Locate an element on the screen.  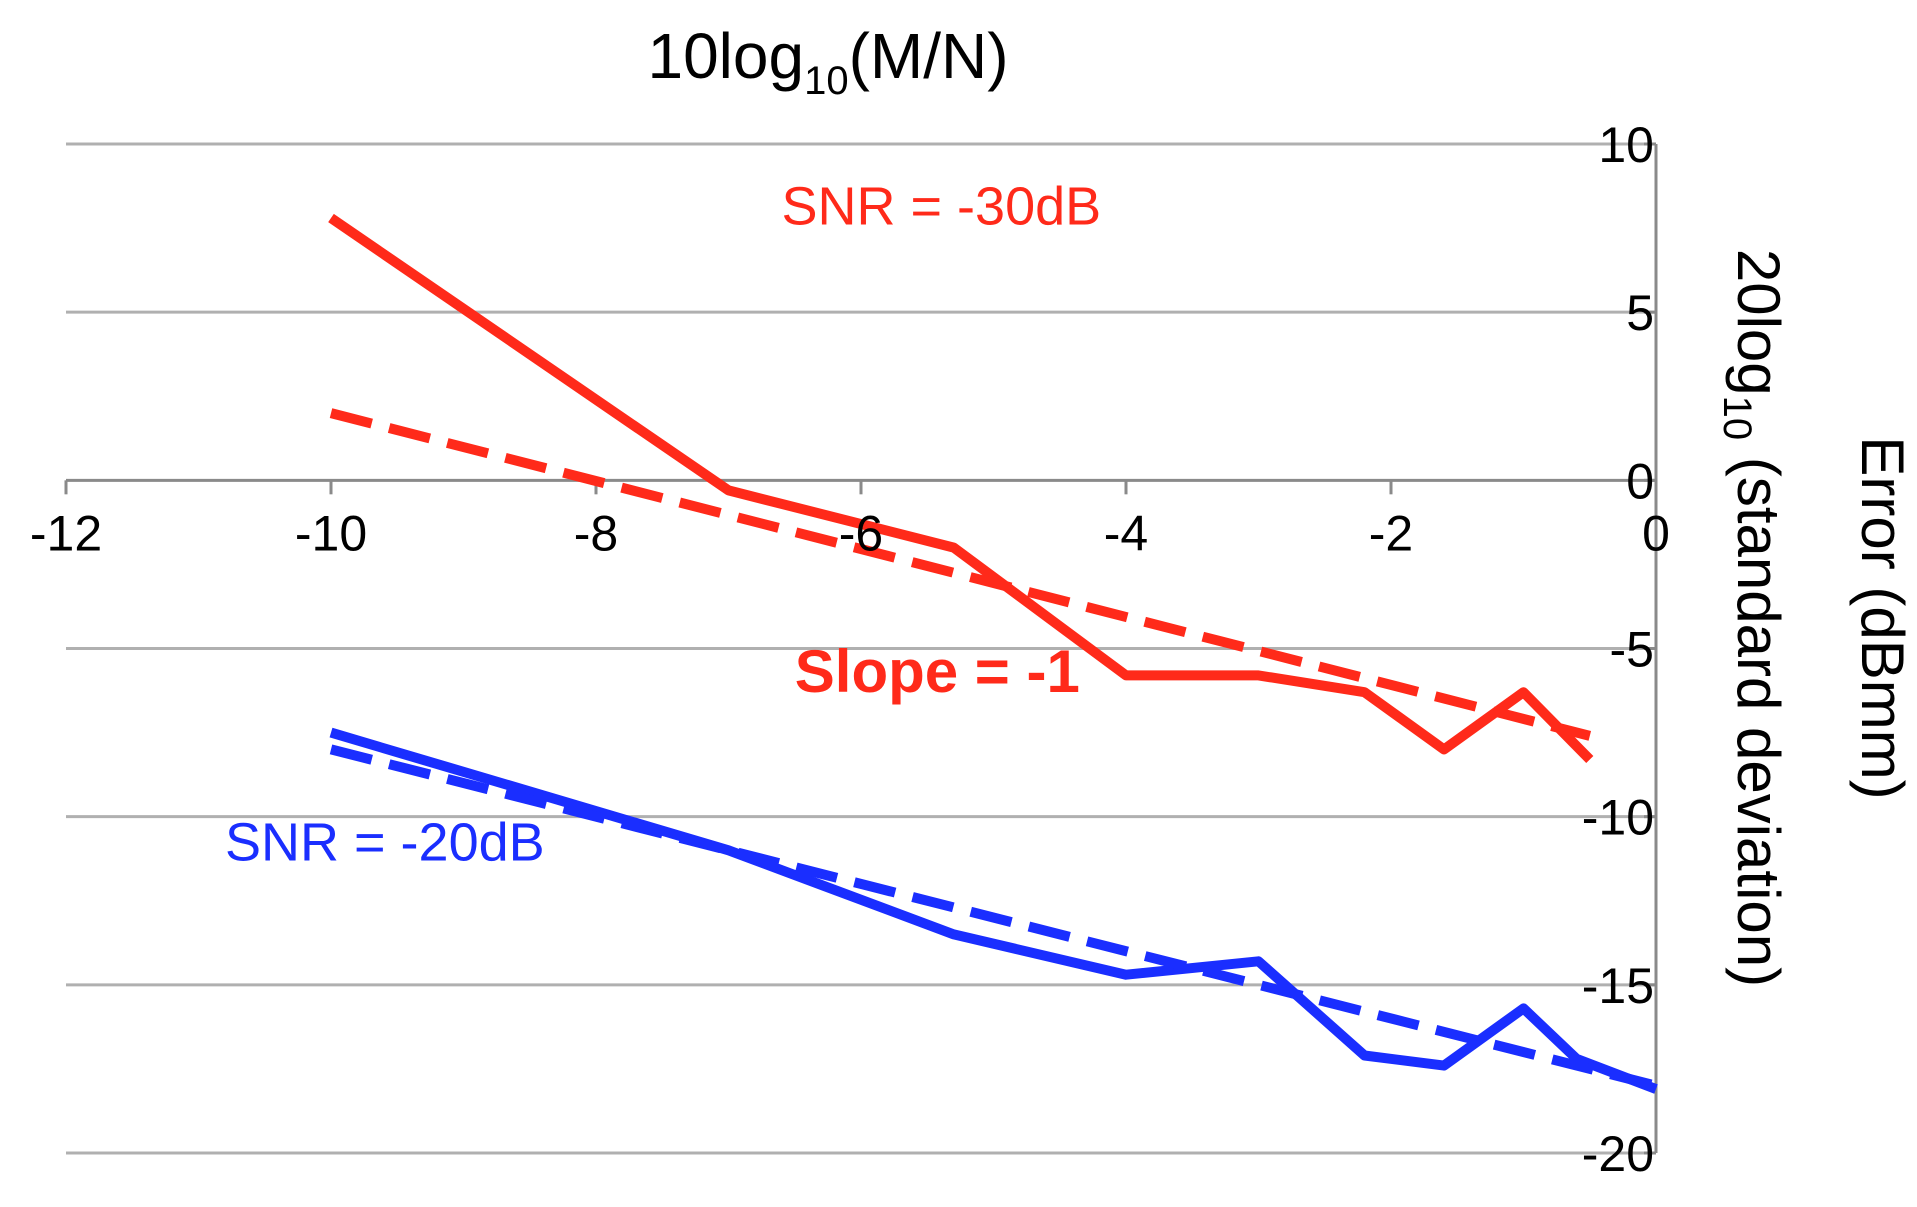
annotation-2: SNR = -20dB is located at coordinates (385, 842).